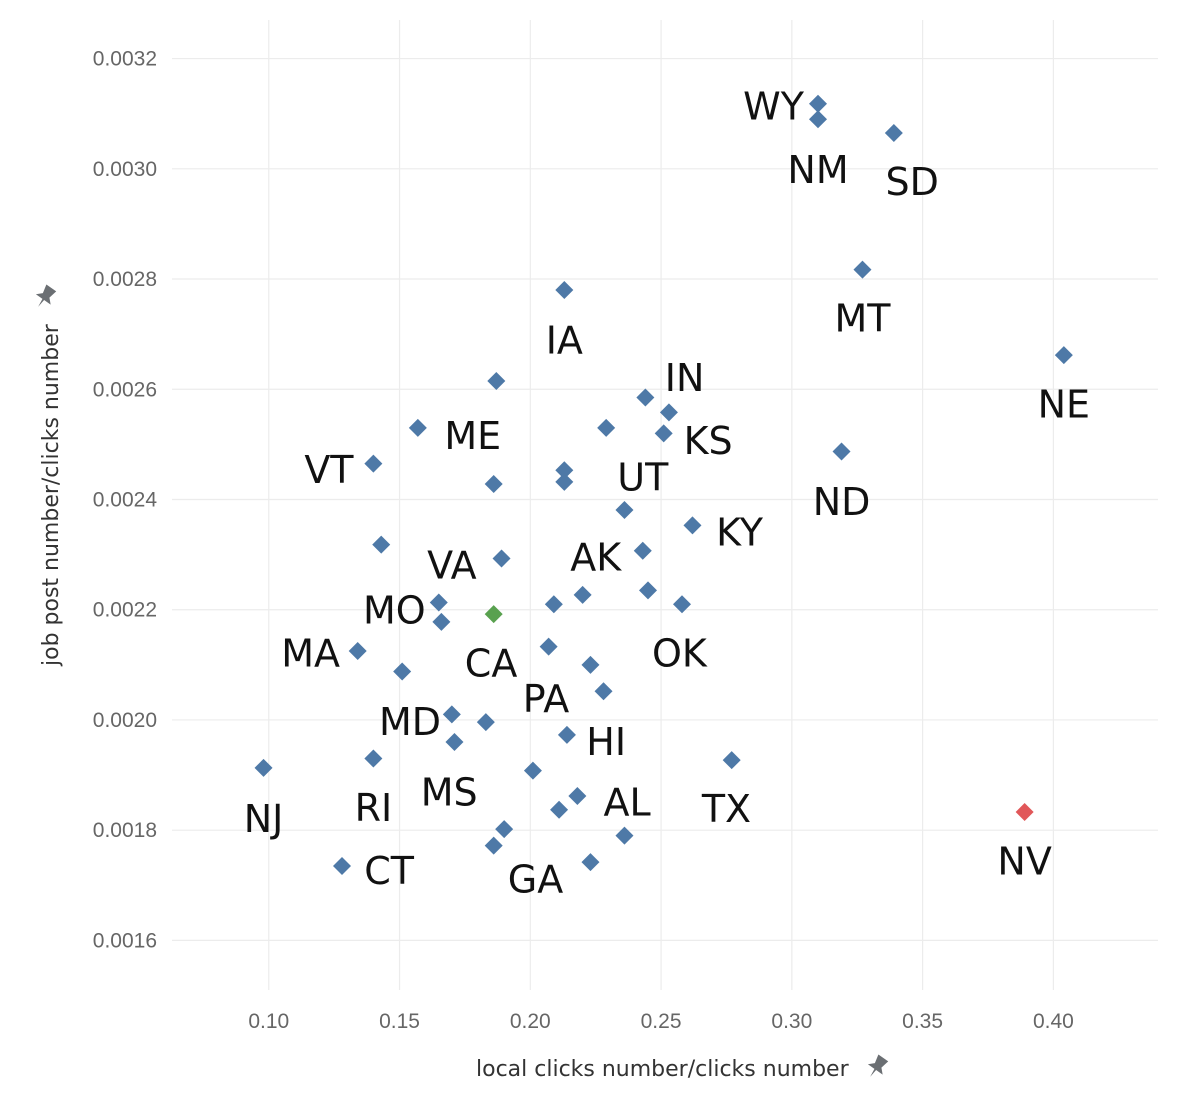 The width and height of the screenshot is (1192, 1110). I want to click on y-axis-pin-icon, so click(45, 297).